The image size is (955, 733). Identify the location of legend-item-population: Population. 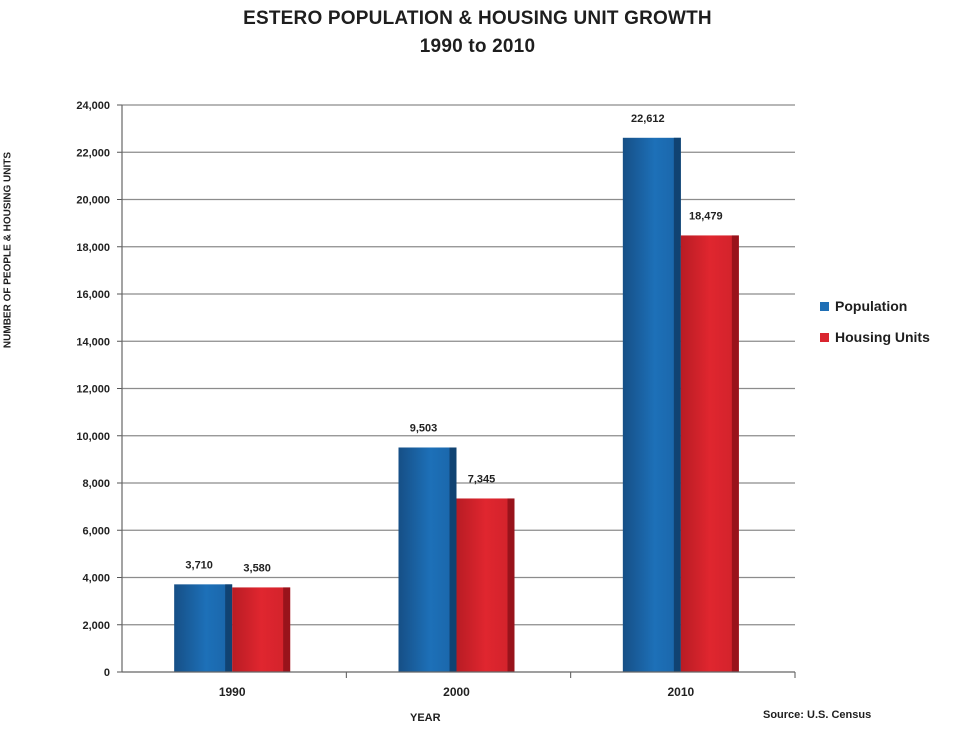
(875, 306).